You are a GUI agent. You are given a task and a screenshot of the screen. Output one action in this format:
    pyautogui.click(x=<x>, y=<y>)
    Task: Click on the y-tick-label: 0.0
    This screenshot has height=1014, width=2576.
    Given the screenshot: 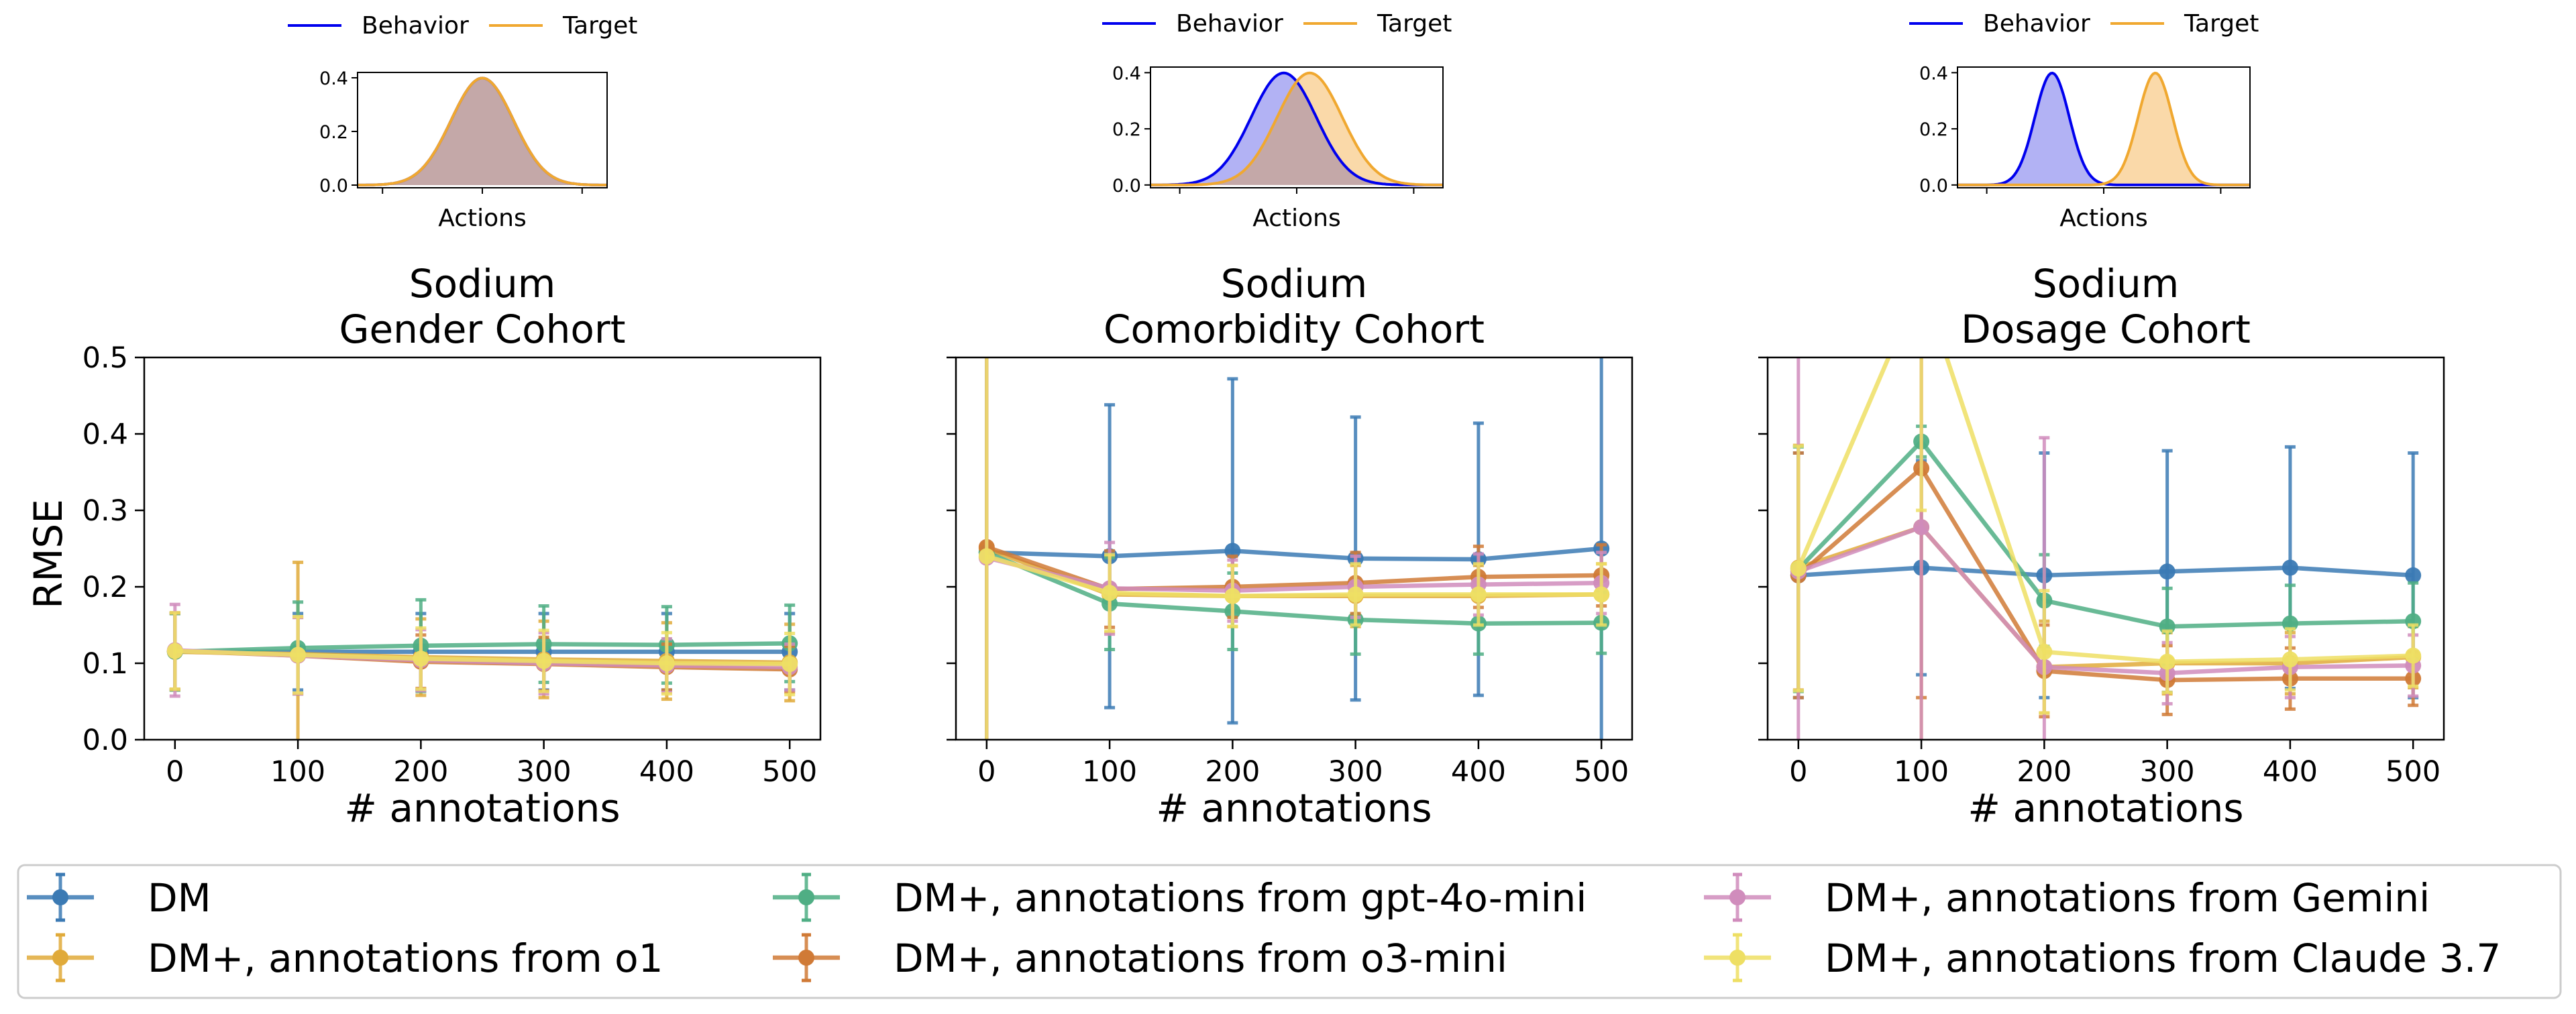 What is the action you would take?
    pyautogui.click(x=105, y=740)
    